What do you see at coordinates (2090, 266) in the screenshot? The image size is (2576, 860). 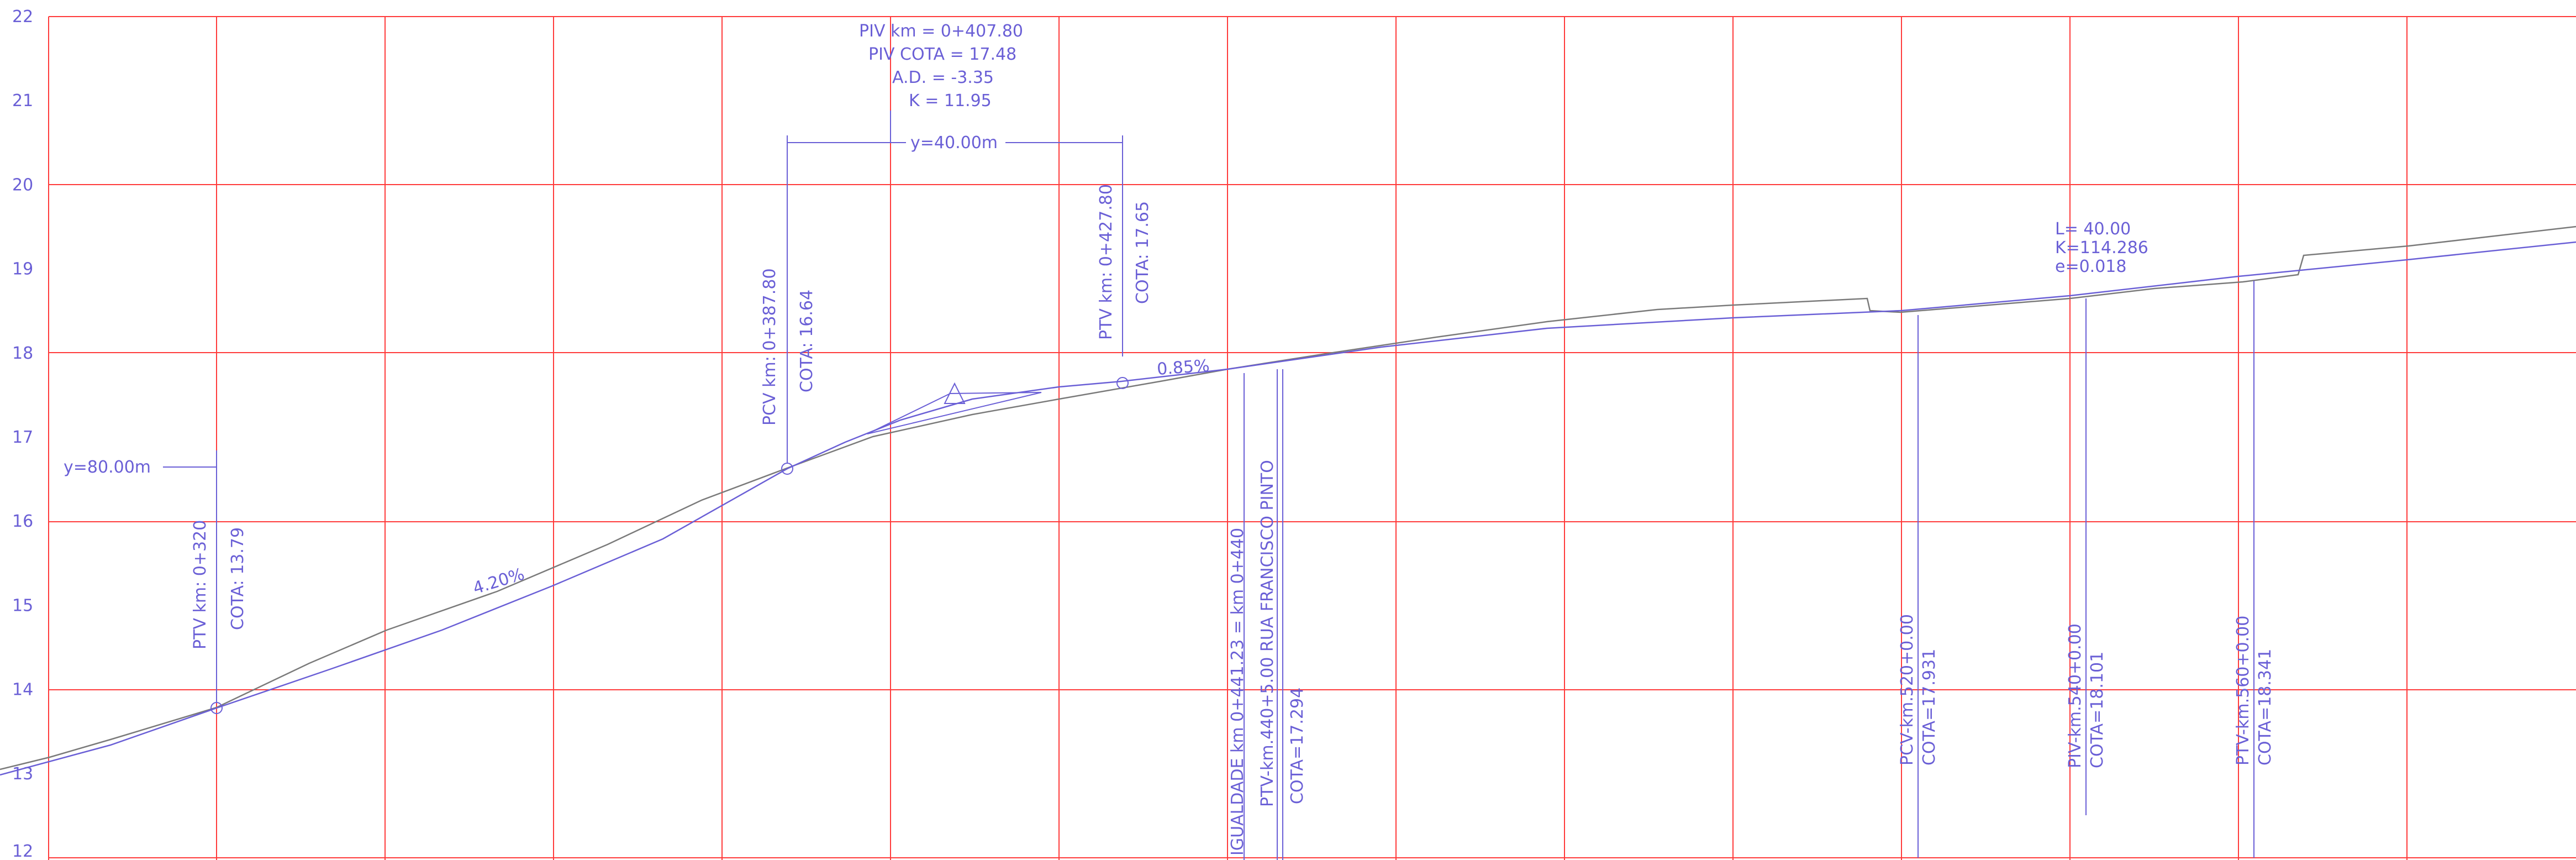 I see `curve2-e-label: e=0.018` at bounding box center [2090, 266].